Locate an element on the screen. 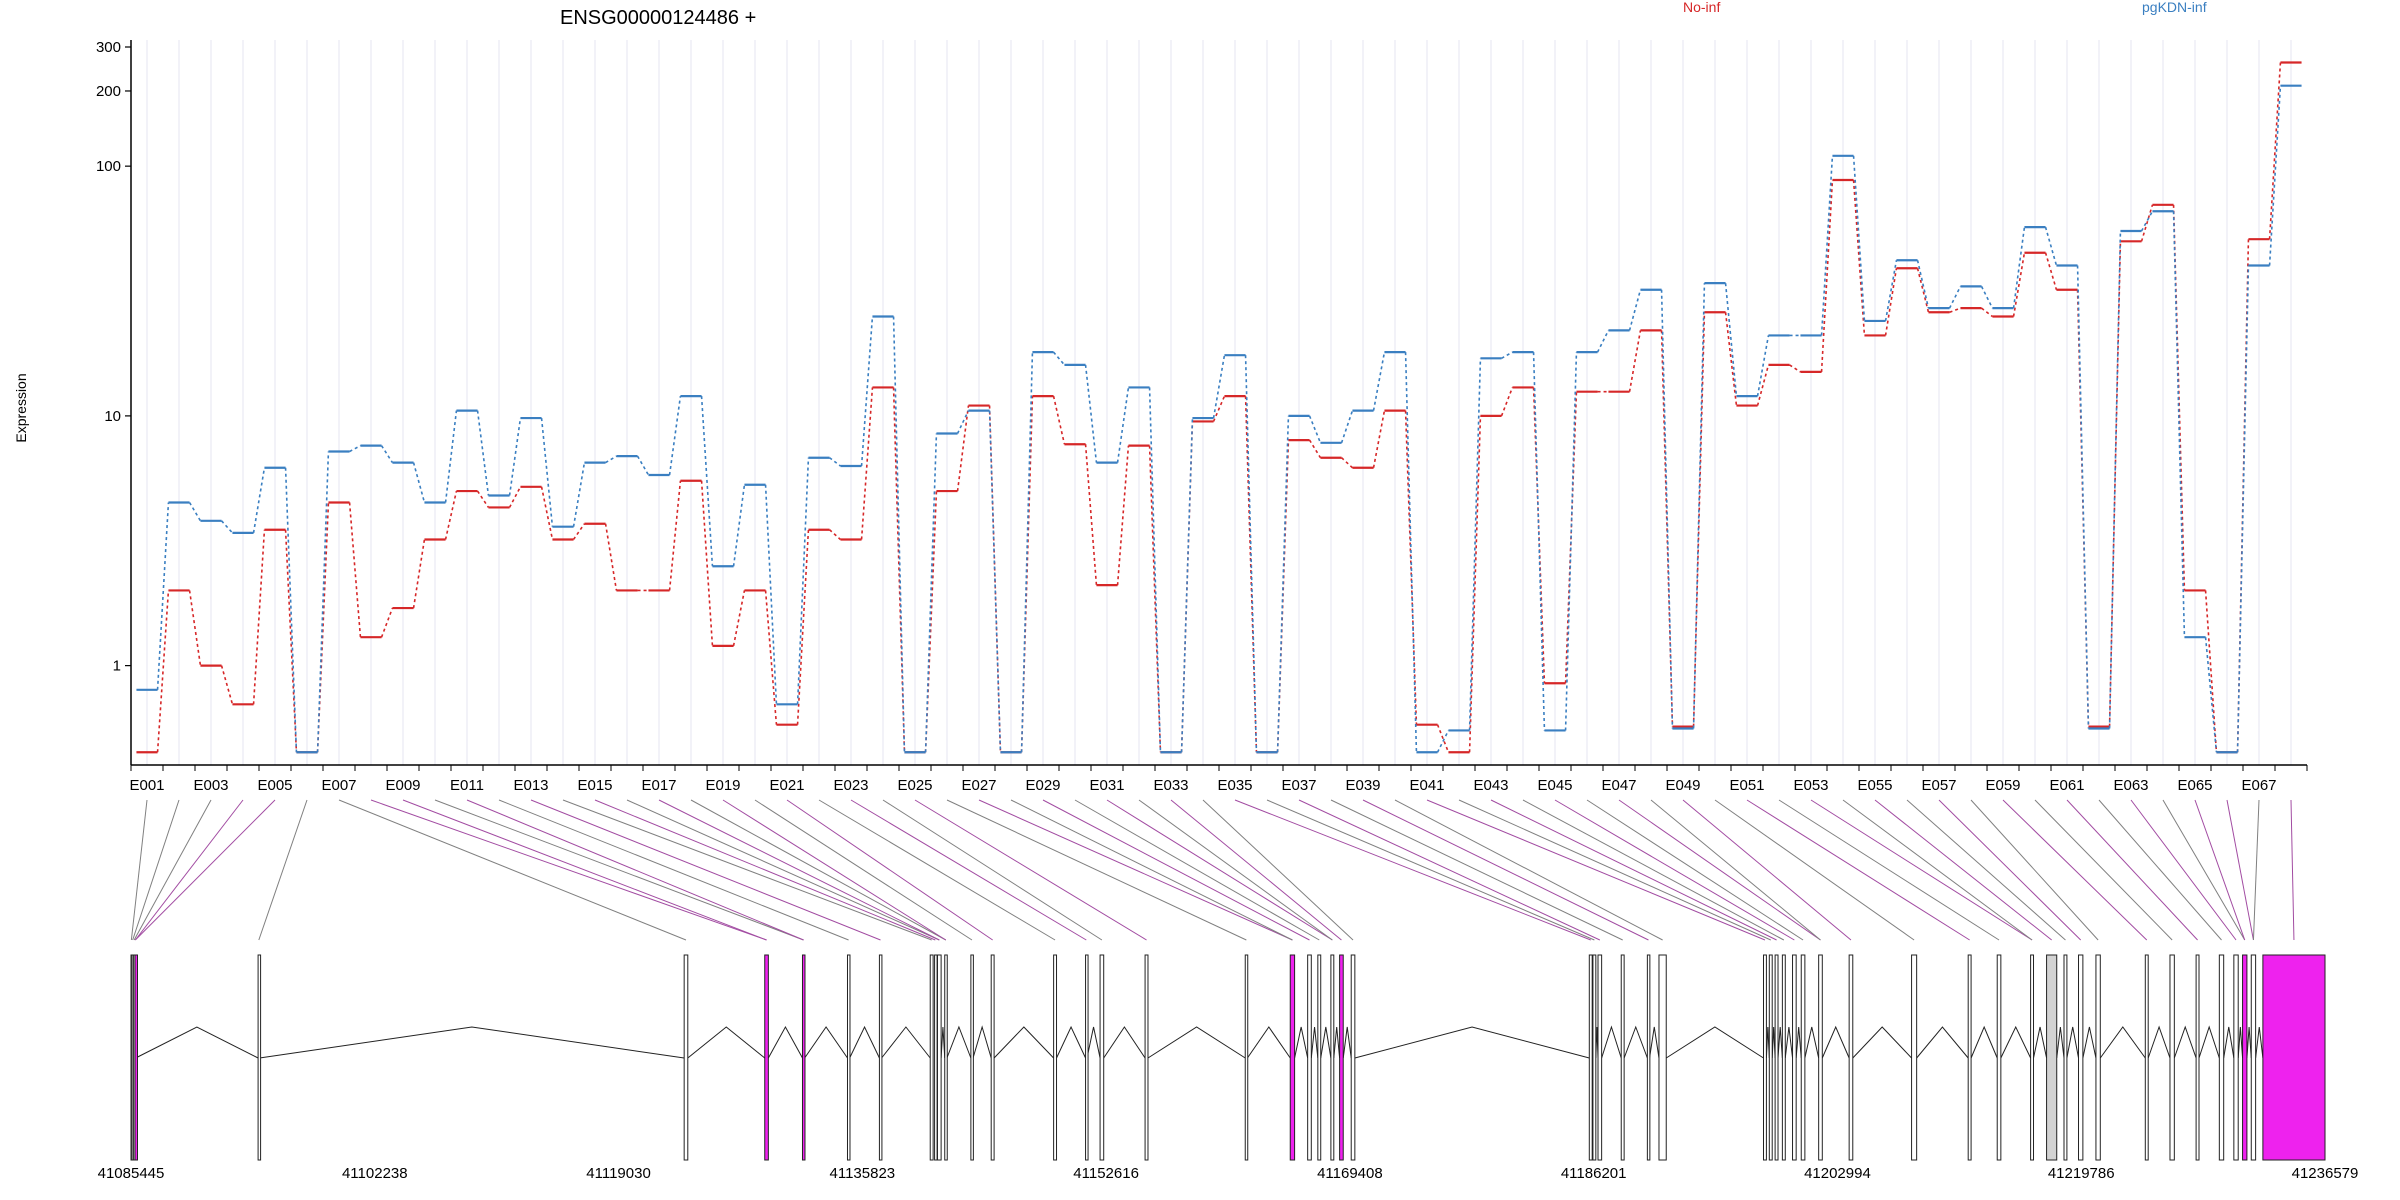 The image size is (2400, 1200). coordinate-tick-label: 41102238 is located at coordinates (375, 1173).